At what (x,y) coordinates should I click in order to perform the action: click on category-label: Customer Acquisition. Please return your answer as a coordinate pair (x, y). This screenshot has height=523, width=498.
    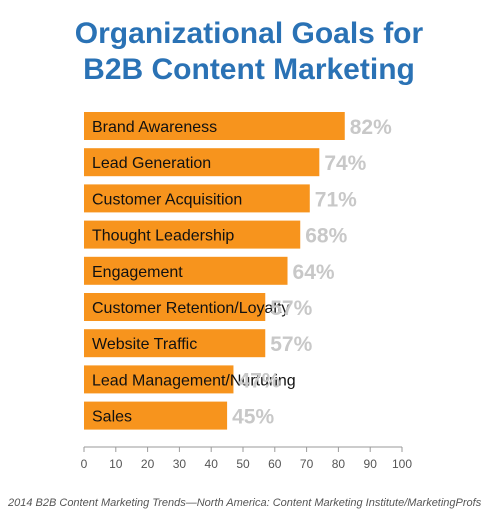
    Looking at the image, I should click on (167, 199).